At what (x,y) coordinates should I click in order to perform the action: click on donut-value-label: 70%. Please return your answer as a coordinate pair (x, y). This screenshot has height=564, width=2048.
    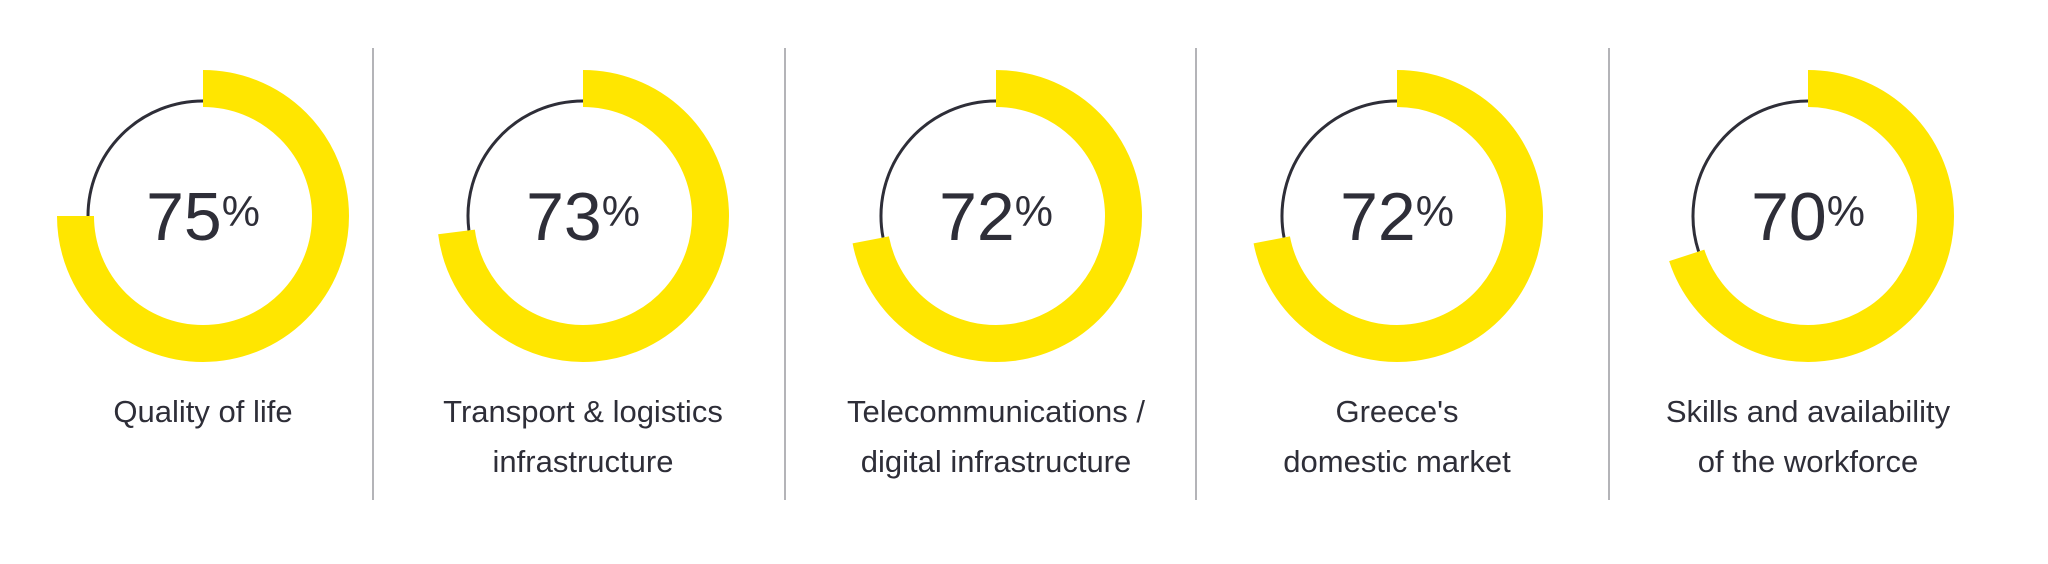
    Looking at the image, I should click on (1808, 217).